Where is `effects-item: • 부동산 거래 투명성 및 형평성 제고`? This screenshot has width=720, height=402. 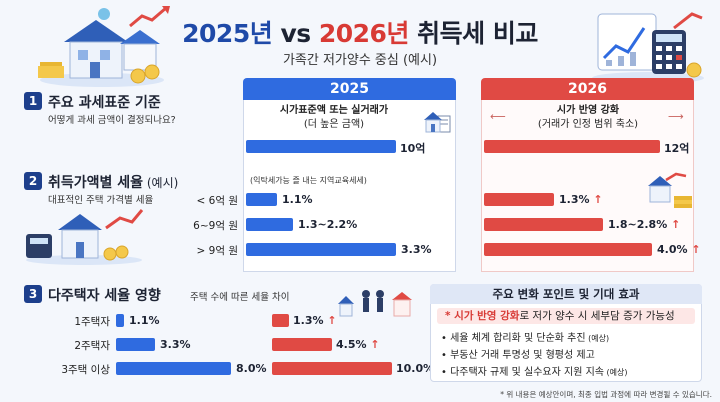
effects-item: • 부동산 거래 투명성 및 형평성 제고 is located at coordinates (518, 355).